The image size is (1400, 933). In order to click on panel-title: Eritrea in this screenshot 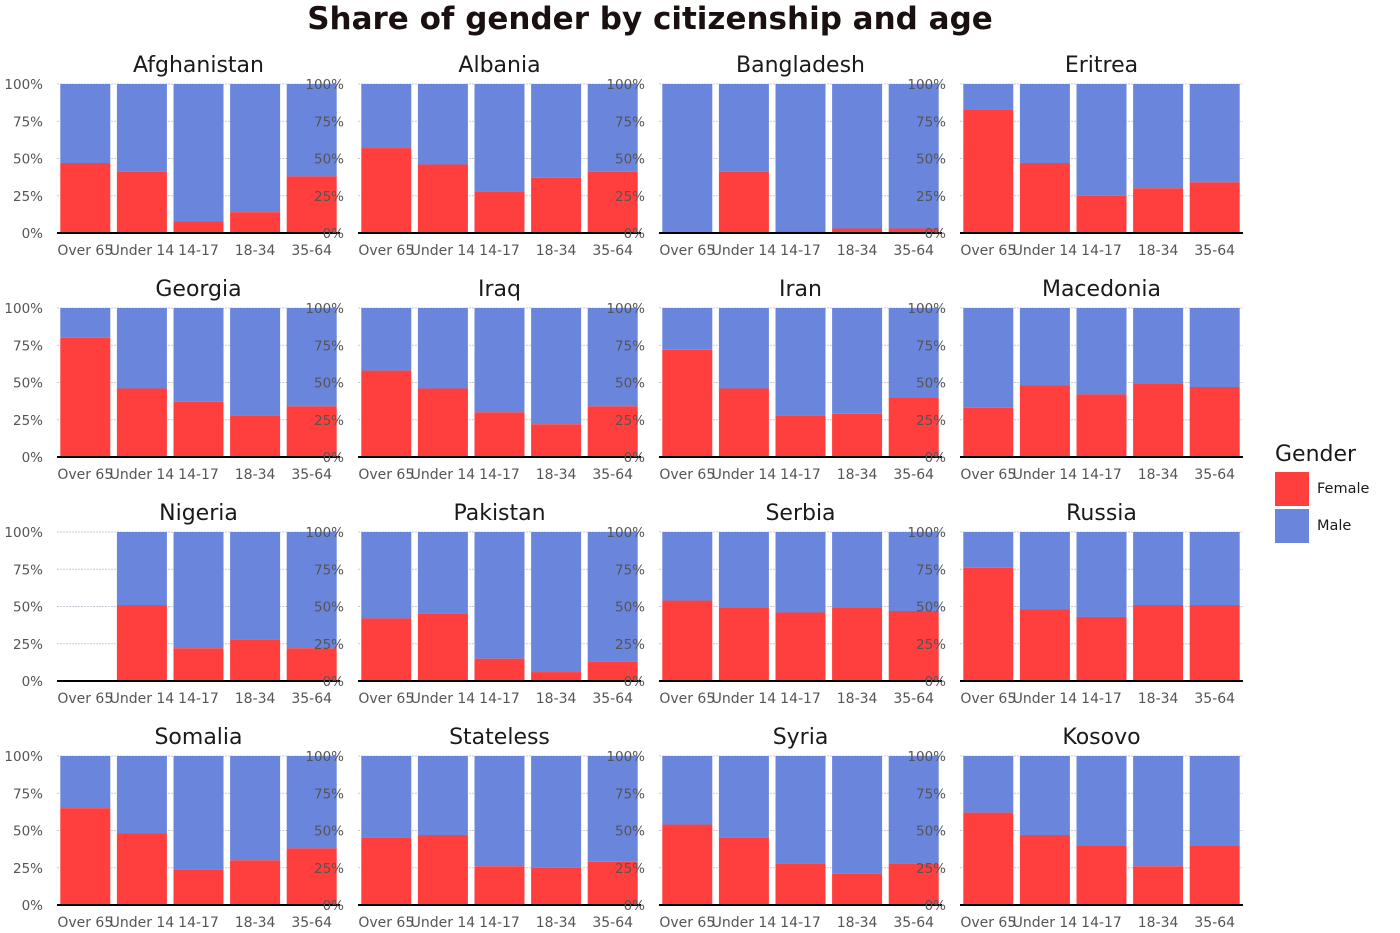, I will do `click(1101, 65)`.